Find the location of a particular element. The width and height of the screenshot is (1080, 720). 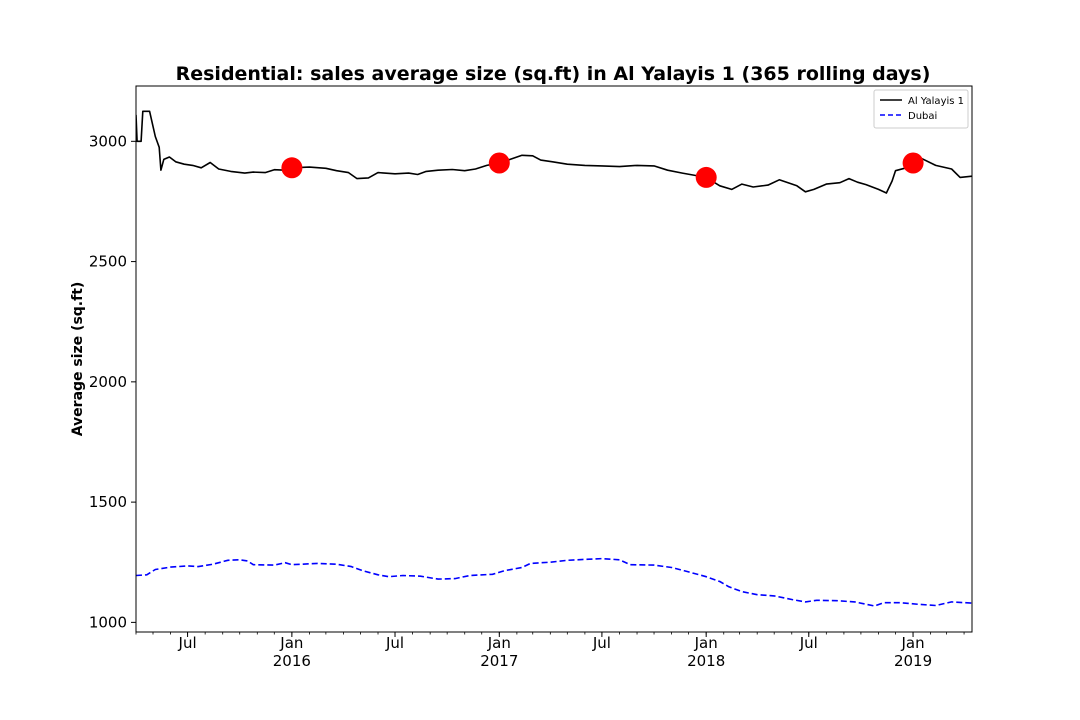

x-tick-sublabel-7: 2019 is located at coordinates (913, 661).